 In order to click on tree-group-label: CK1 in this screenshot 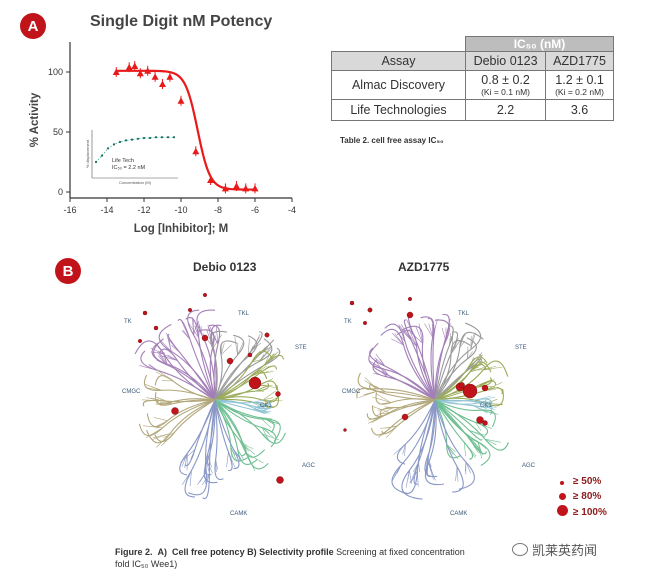, I will do `click(266, 406)`.